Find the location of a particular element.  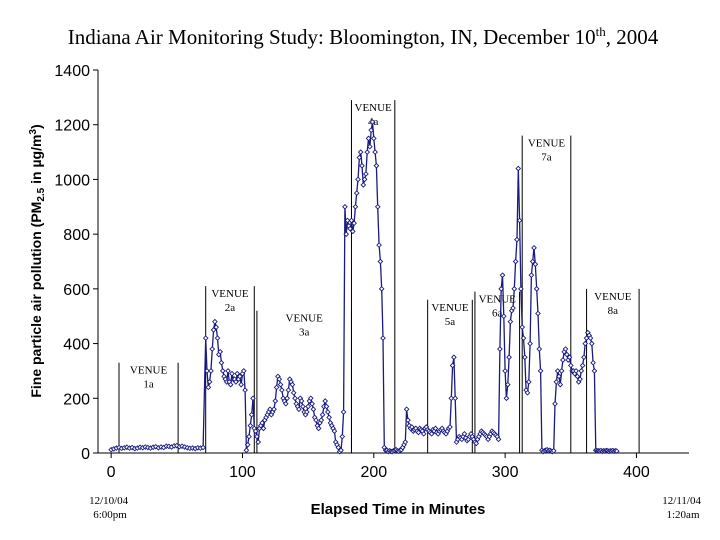

venue-label-7: VENUE is located at coordinates (547, 144).